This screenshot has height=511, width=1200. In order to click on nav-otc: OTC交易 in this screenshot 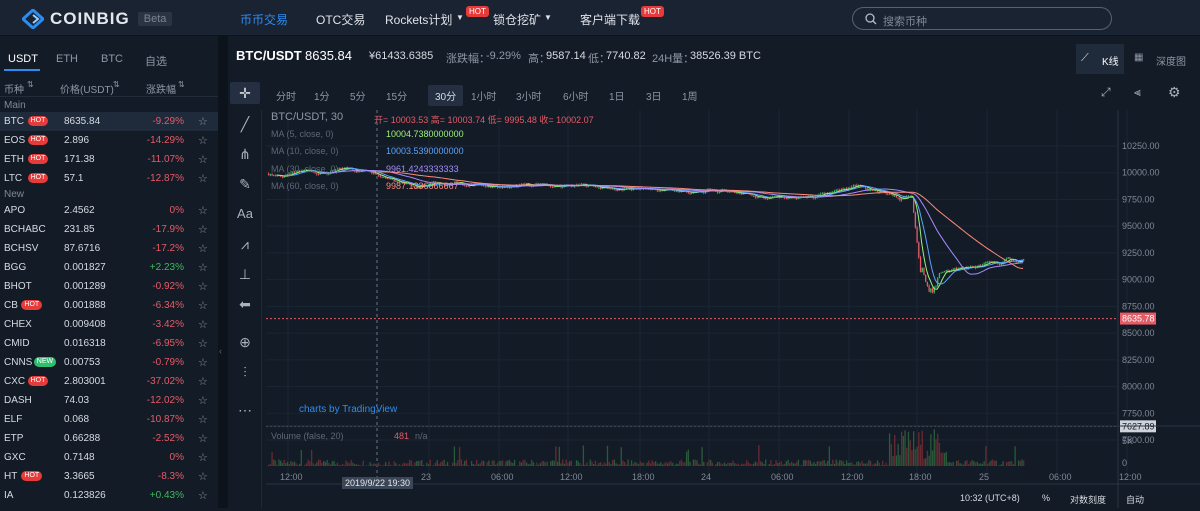, I will do `click(340, 19)`.